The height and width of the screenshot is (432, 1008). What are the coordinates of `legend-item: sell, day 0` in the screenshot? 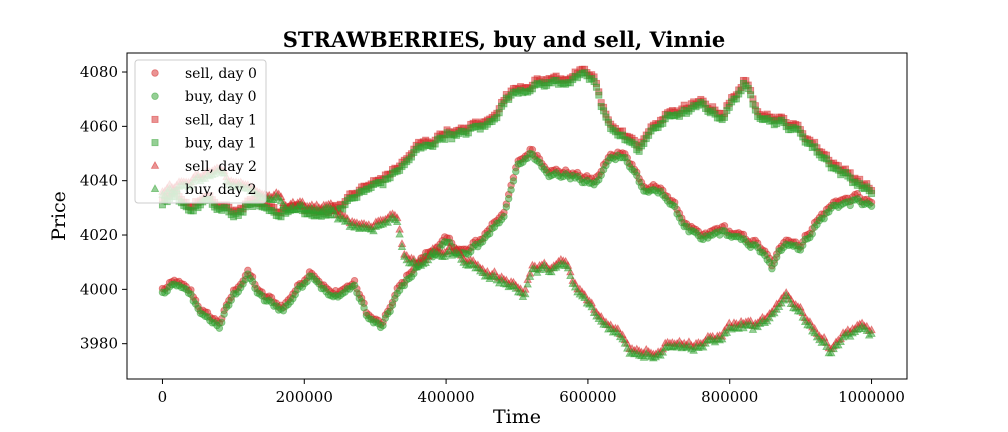 It's located at (204, 74).